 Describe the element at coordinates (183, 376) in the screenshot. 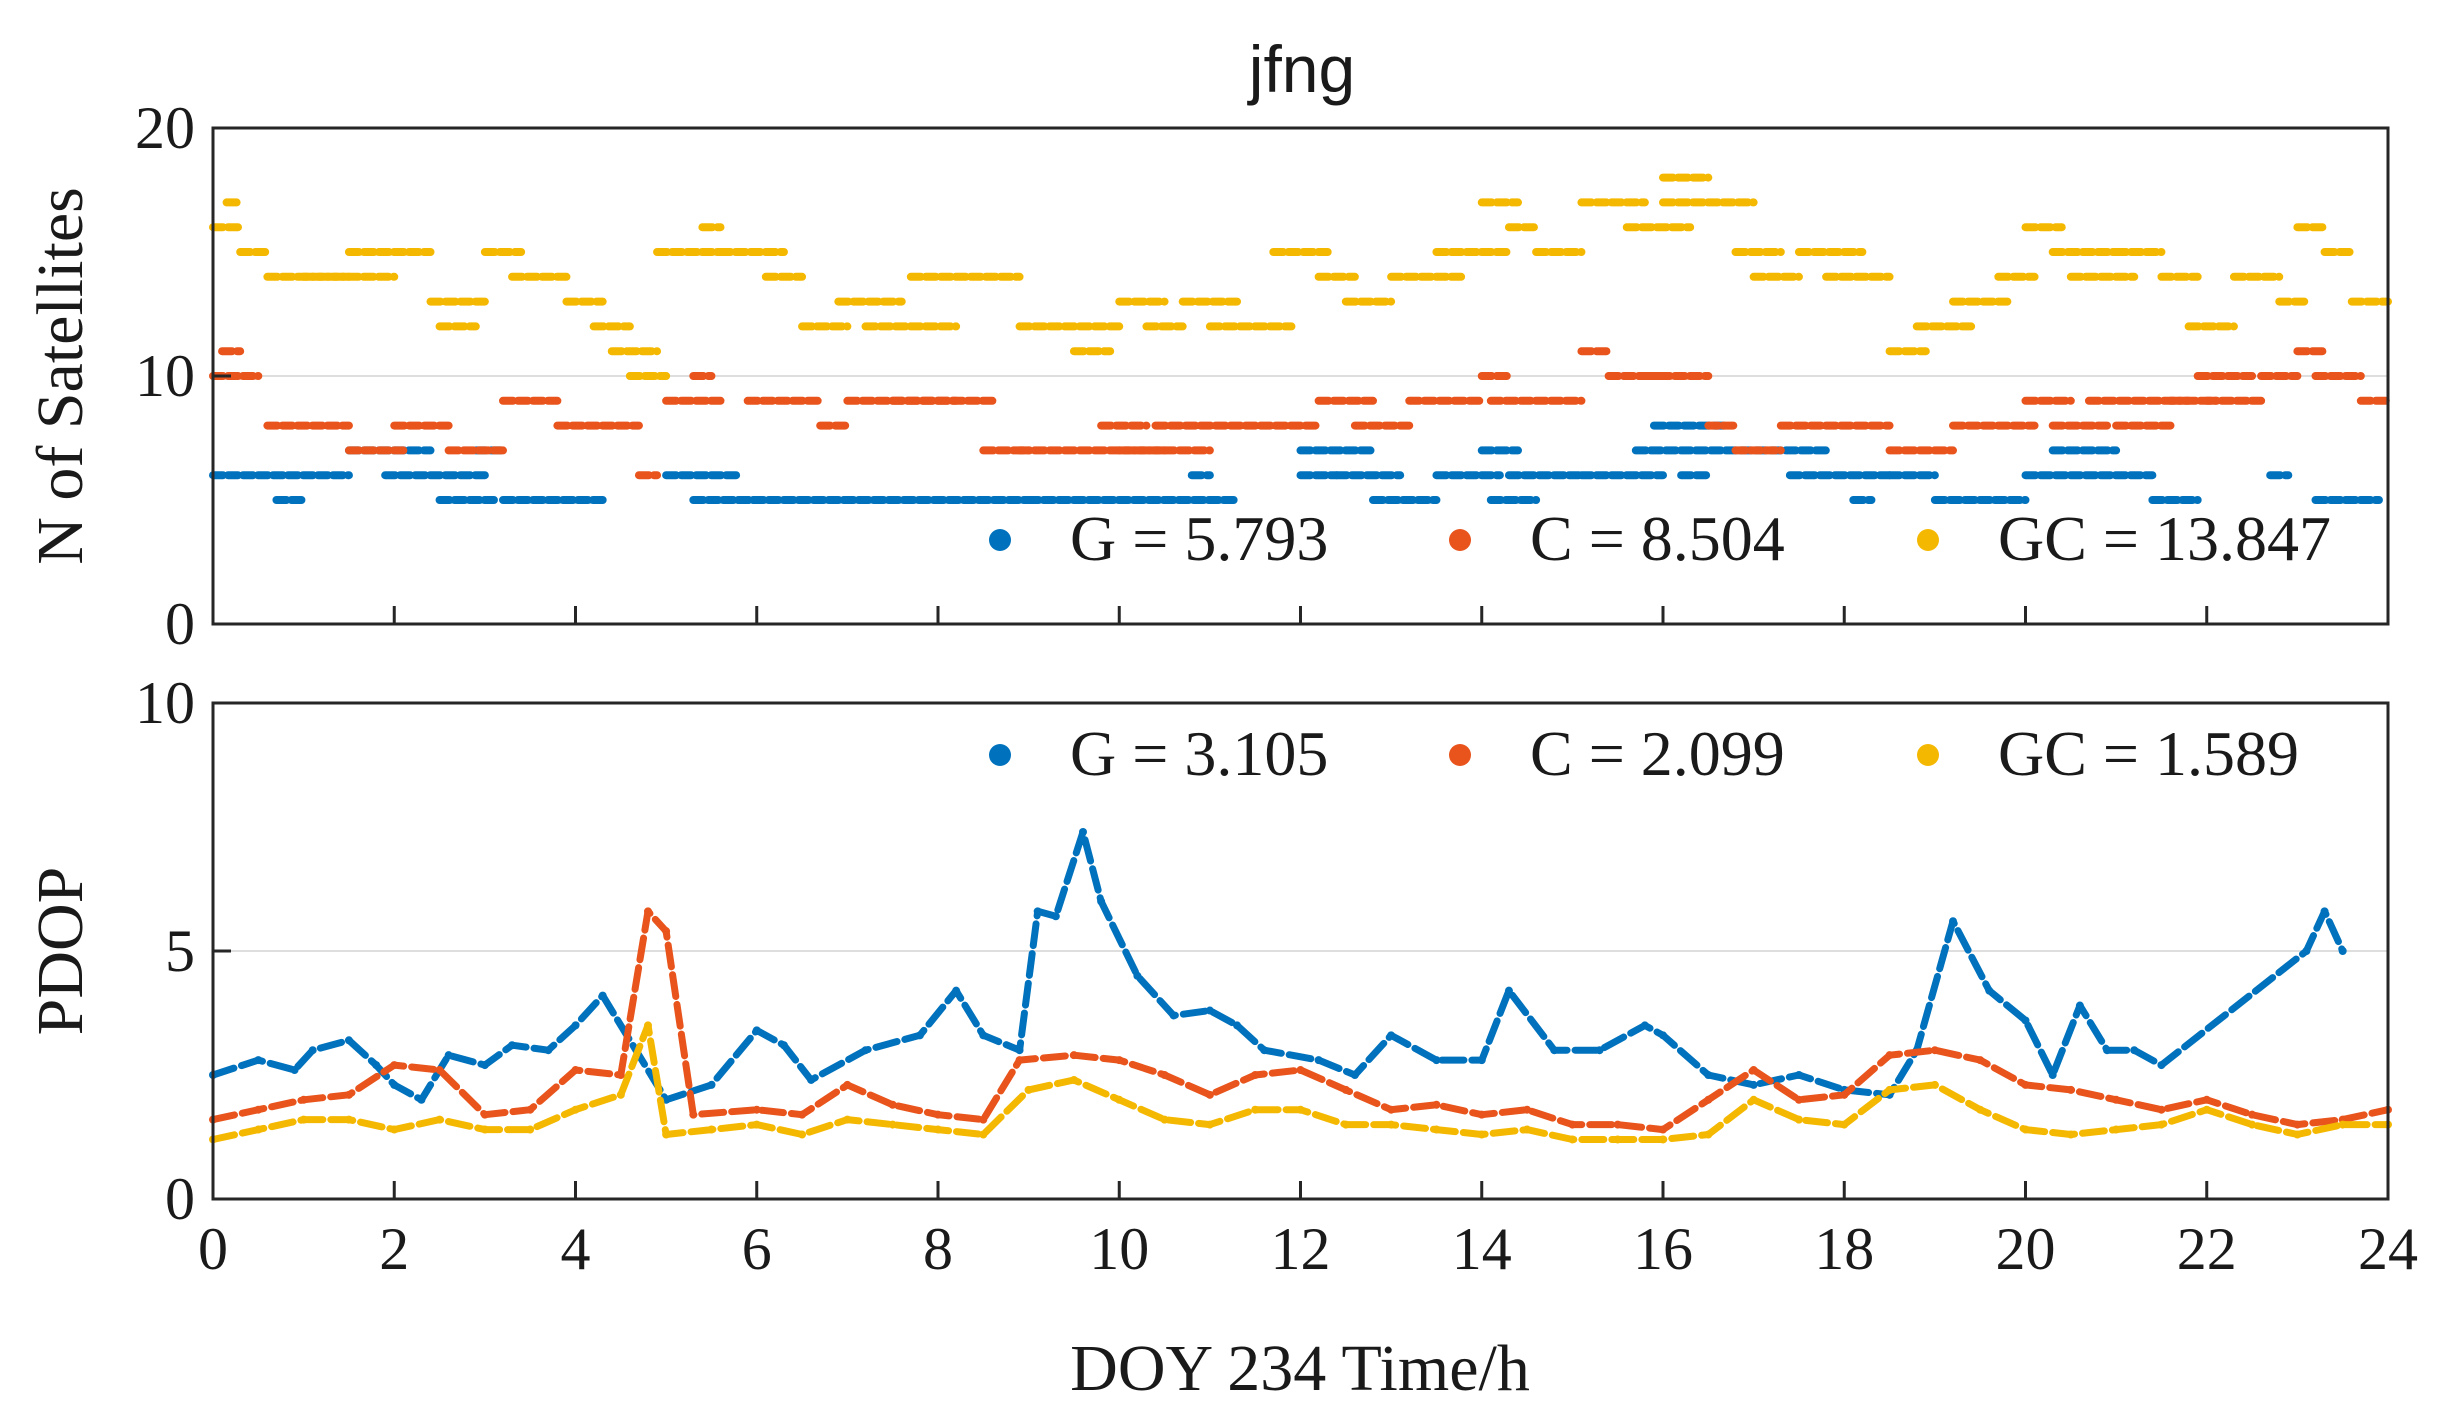

I see `nsat-y-ticks: 0 10 20` at that location.